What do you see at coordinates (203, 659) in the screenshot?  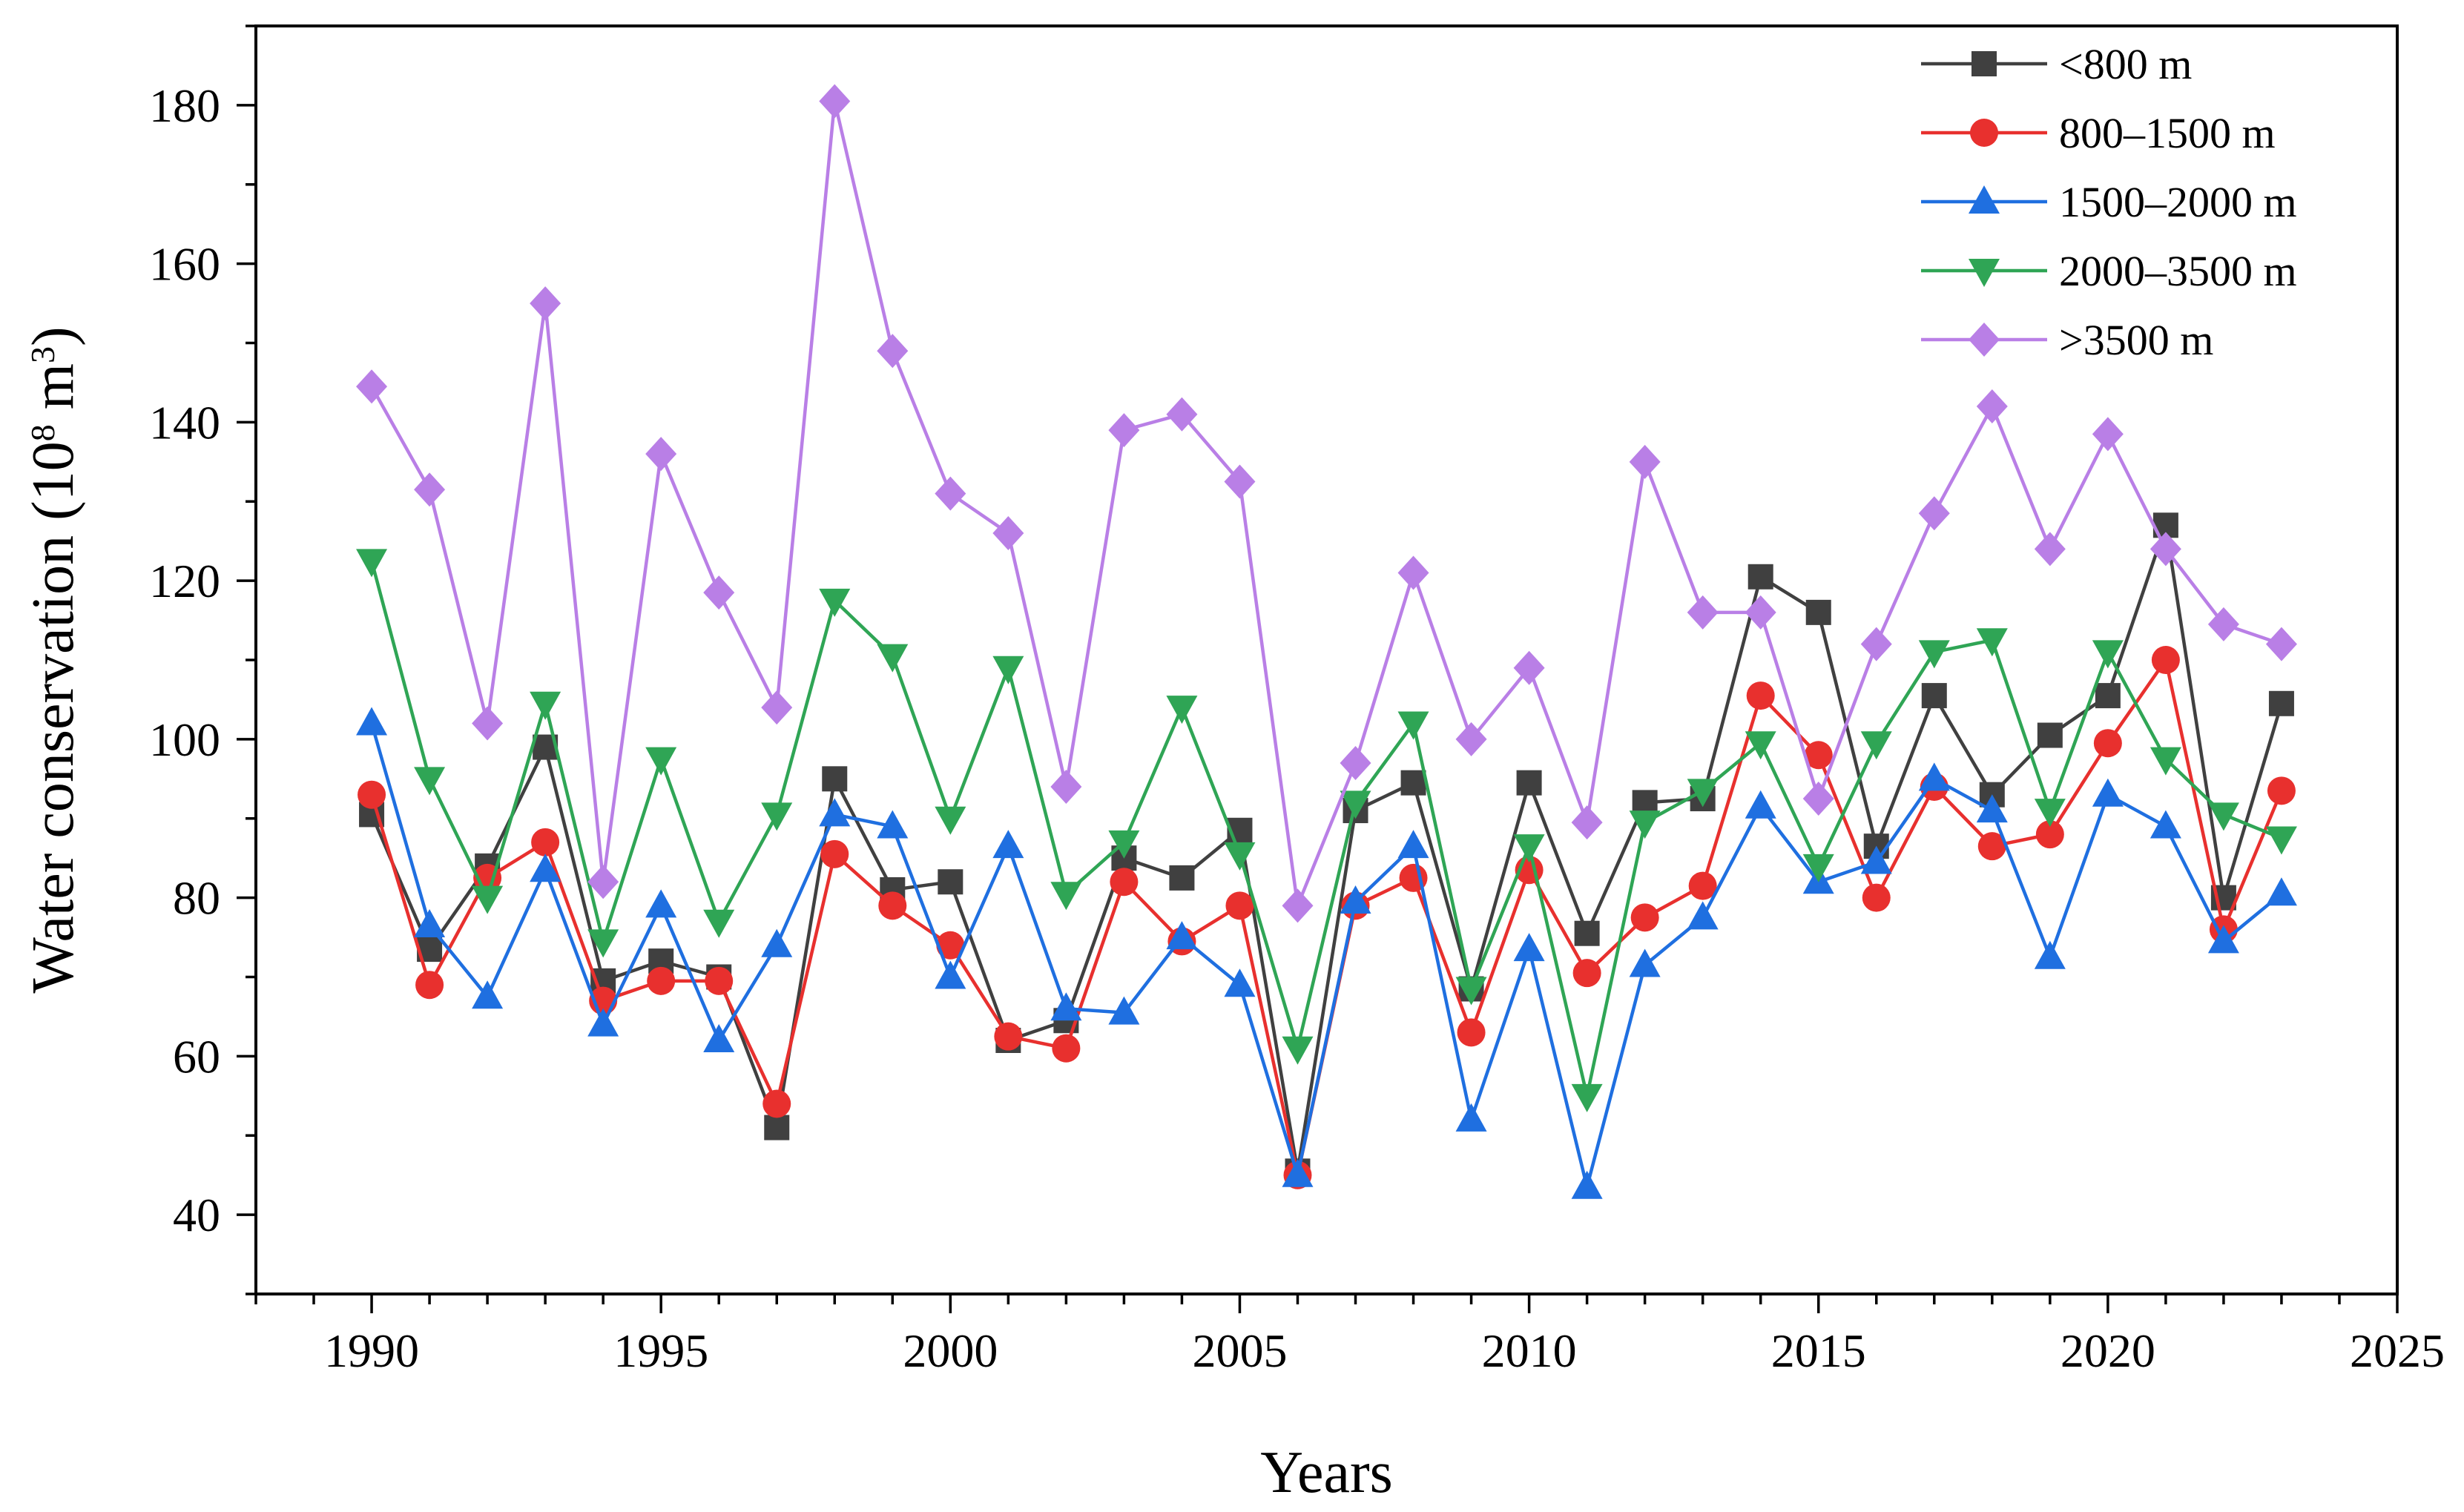 I see `y-axis: 40 60 80 100 120 140 160 180` at bounding box center [203, 659].